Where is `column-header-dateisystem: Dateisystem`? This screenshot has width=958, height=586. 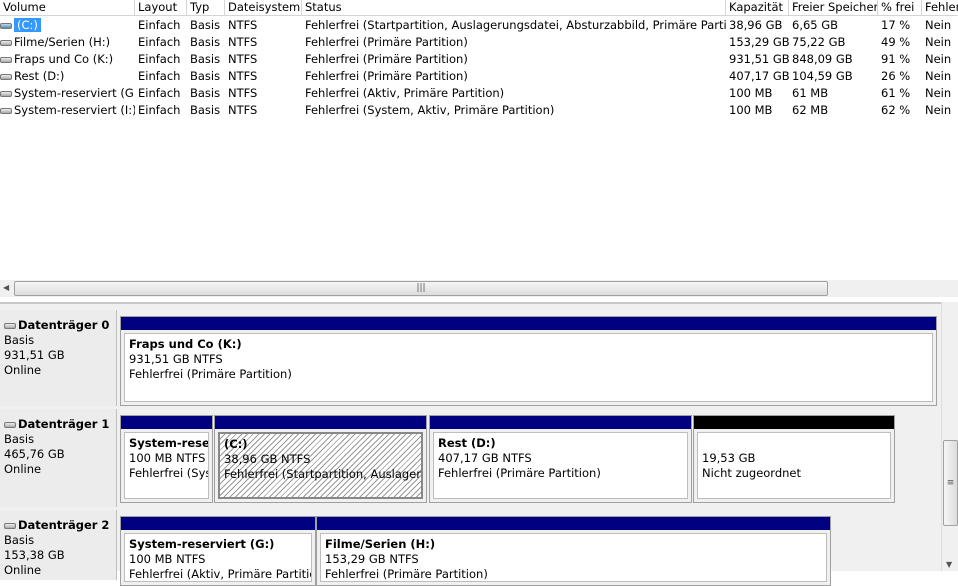
column-header-dateisystem: Dateisystem is located at coordinates (263, 8).